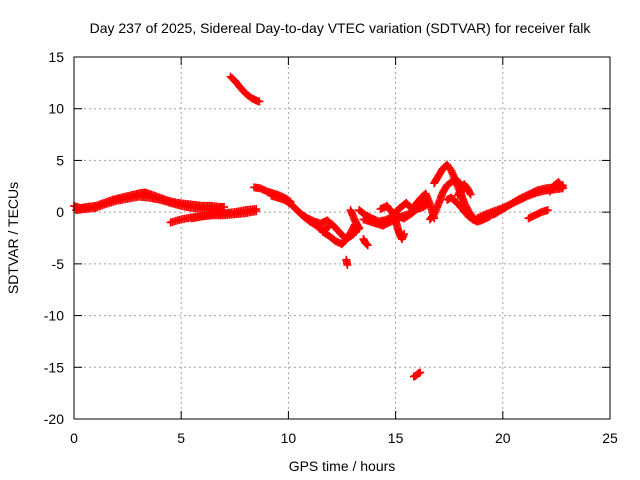  Describe the element at coordinates (56, 109) in the screenshot. I see `y-tick-label: 10` at that location.